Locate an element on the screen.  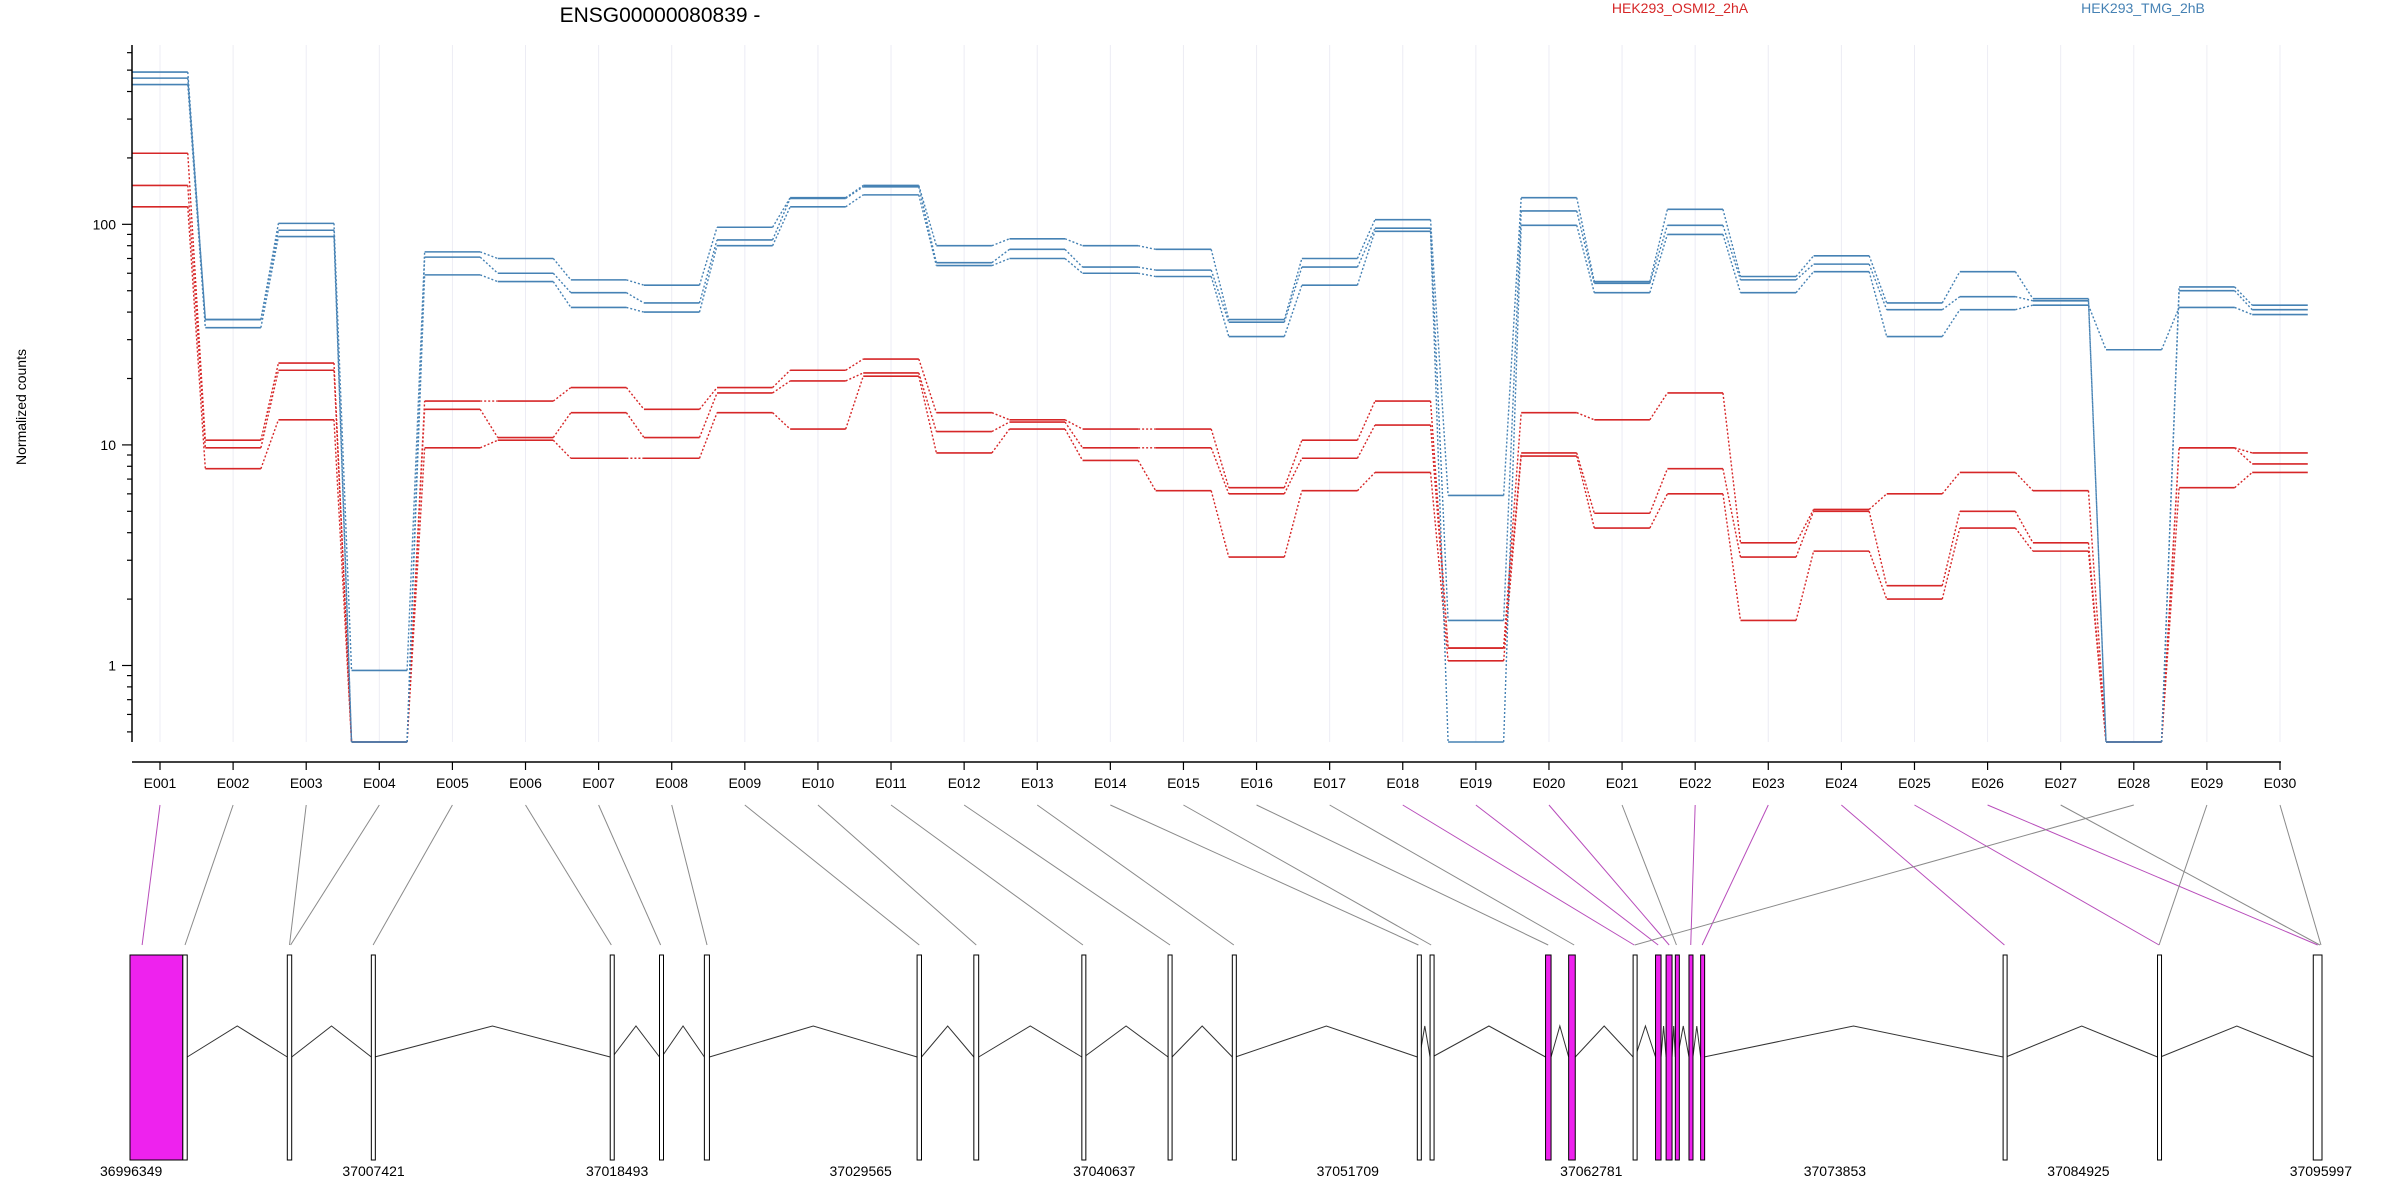
x-tick-label: E002 is located at coordinates (233, 783).